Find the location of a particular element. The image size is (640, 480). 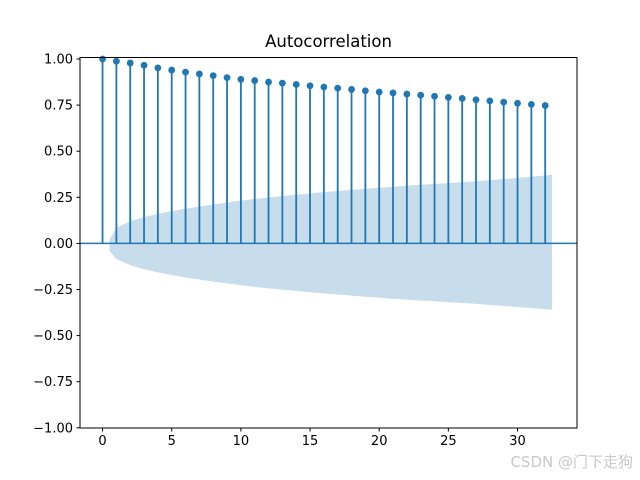

chart-title: Autocorrelation is located at coordinates (328, 41).